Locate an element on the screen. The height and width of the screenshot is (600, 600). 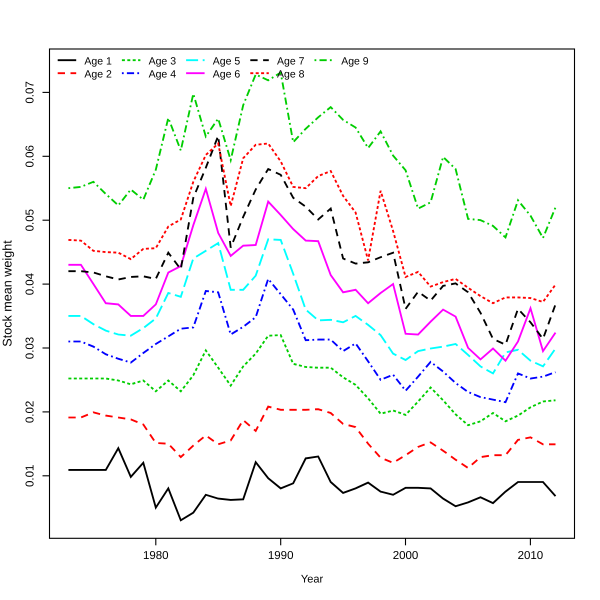
svg-text: Year is located at coordinates (312, 580).